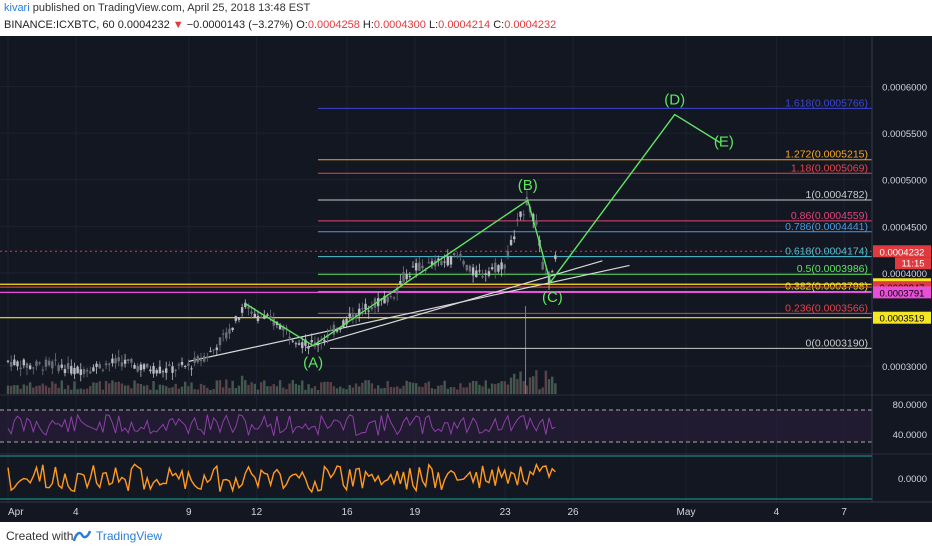 The height and width of the screenshot is (550, 932). I want to click on low-value: 0.0004214, so click(464, 25).